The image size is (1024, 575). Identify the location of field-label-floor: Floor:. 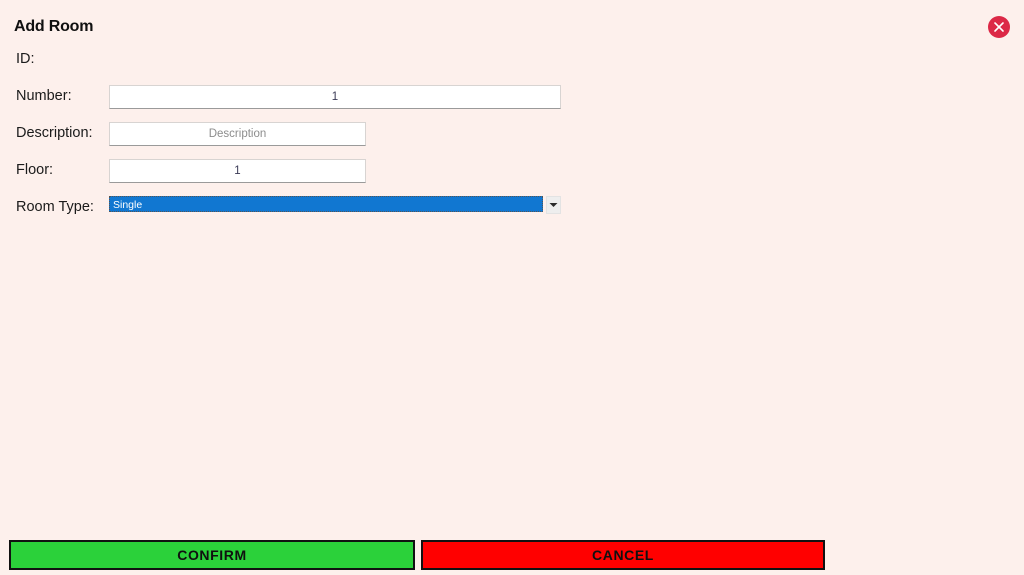
(35, 170).